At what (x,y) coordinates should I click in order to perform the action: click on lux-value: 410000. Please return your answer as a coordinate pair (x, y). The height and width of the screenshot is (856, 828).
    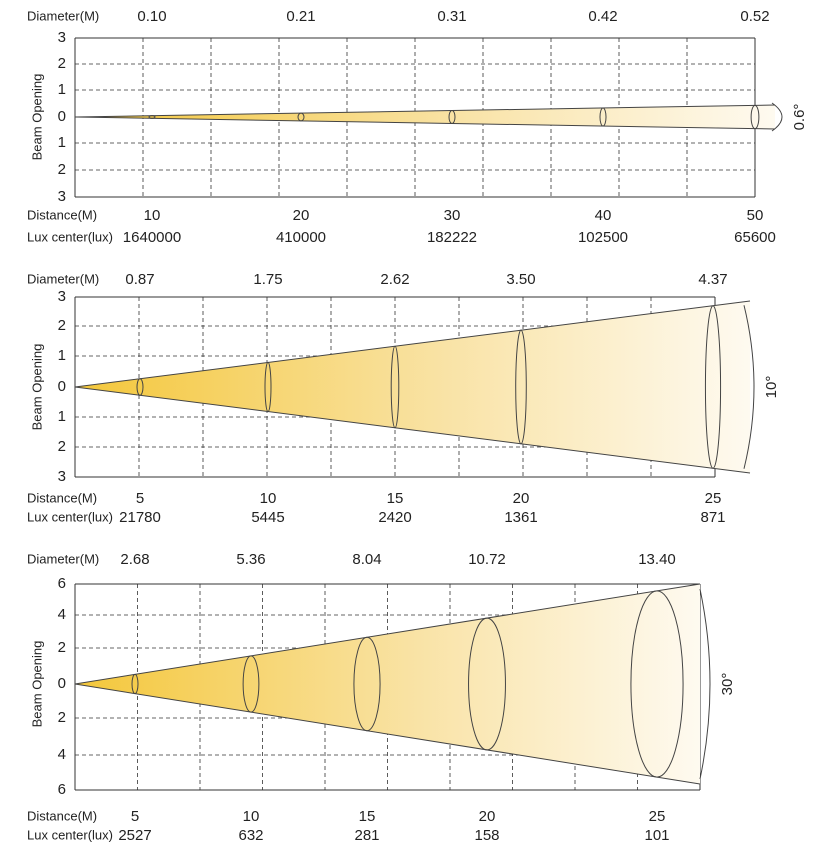
    Looking at the image, I should click on (301, 237).